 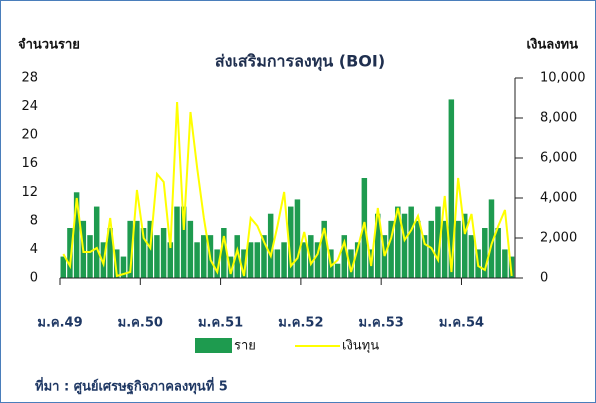 What do you see at coordinates (360, 346) in the screenshot?
I see `legend-label: เงินทุน` at bounding box center [360, 346].